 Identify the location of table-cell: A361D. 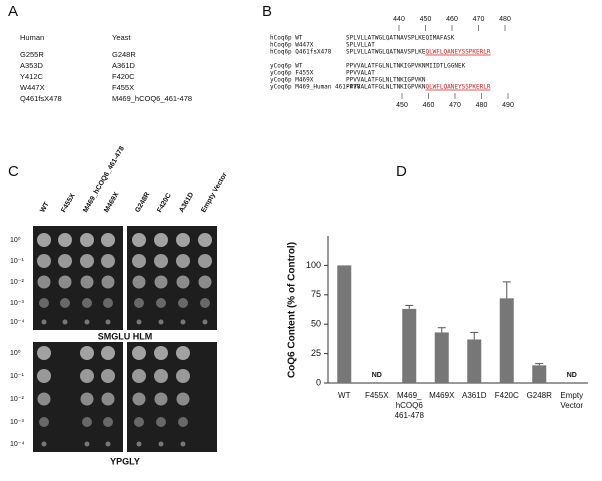
(124, 65).